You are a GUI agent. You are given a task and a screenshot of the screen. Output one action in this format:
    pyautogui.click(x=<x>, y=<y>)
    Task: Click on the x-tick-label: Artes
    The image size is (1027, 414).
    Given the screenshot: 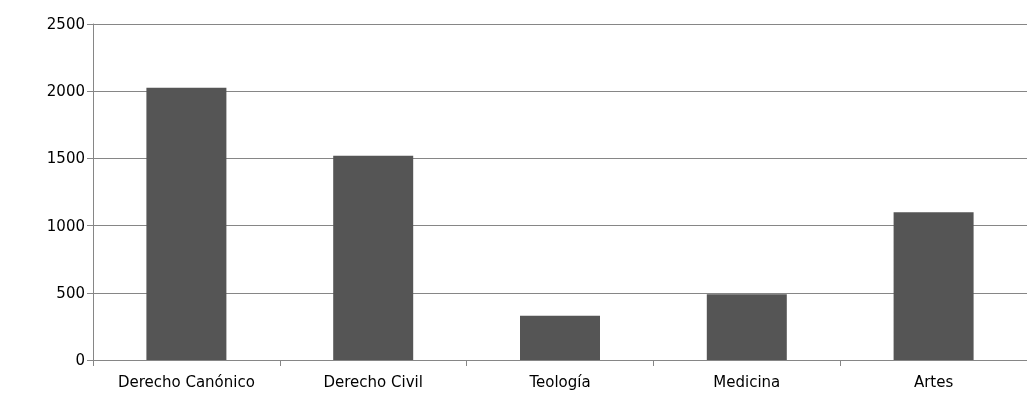 What is the action you would take?
    pyautogui.click(x=933, y=381)
    